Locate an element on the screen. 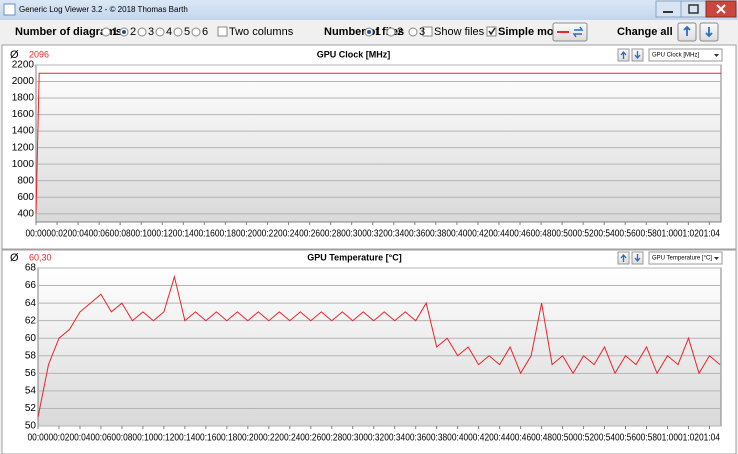 Image resolution: width=738 pixels, height=454 pixels. radio-dot is located at coordinates (124, 32).